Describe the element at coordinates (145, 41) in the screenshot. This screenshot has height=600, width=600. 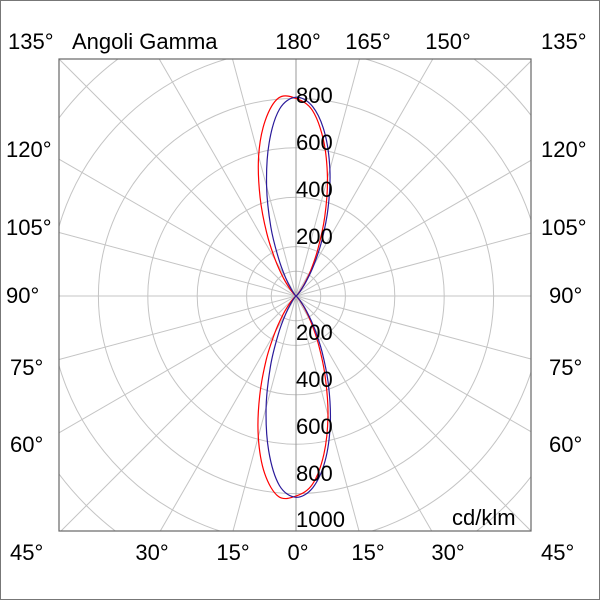
I see `chart-title: Angoli Gamma` at that location.